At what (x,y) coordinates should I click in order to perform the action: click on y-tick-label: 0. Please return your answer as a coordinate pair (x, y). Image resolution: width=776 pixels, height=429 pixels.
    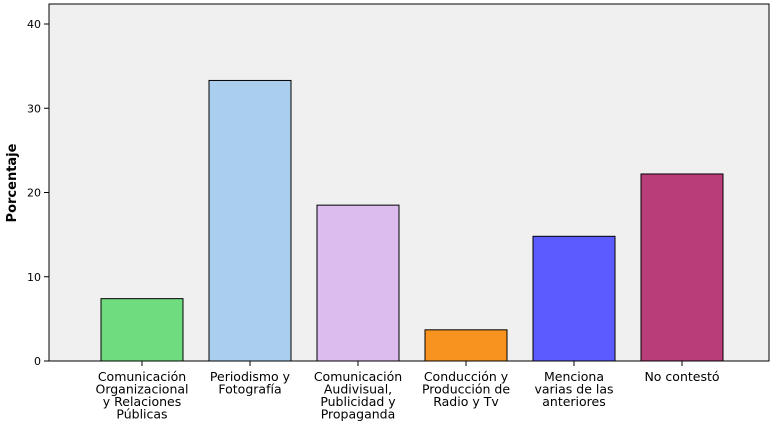
    Looking at the image, I should click on (37, 361).